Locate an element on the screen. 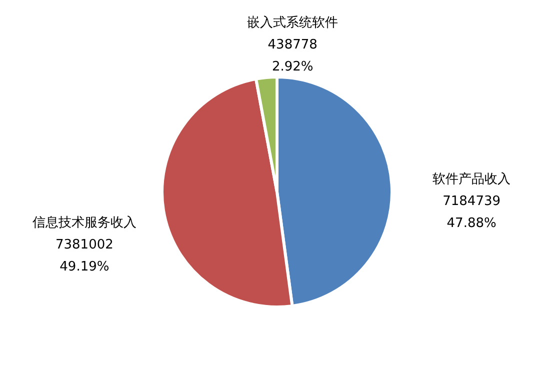  data-label: 438778 2.92% is located at coordinates (293, 56).